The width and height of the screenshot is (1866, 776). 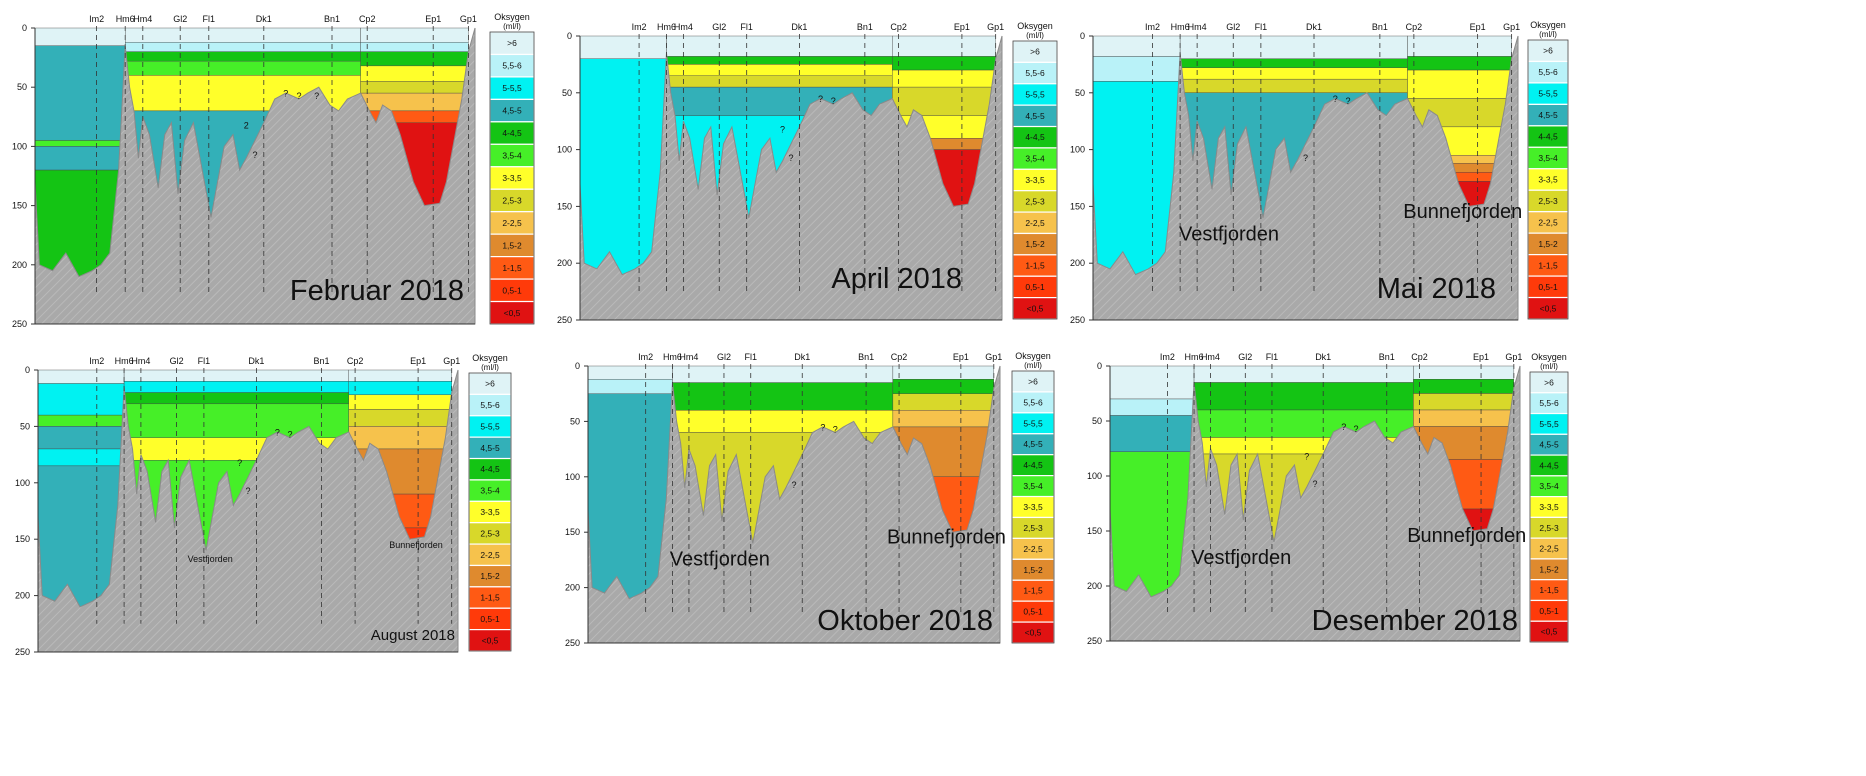 What do you see at coordinates (1548, 308) in the screenshot?
I see `legend-label: <0,5` at bounding box center [1548, 308].